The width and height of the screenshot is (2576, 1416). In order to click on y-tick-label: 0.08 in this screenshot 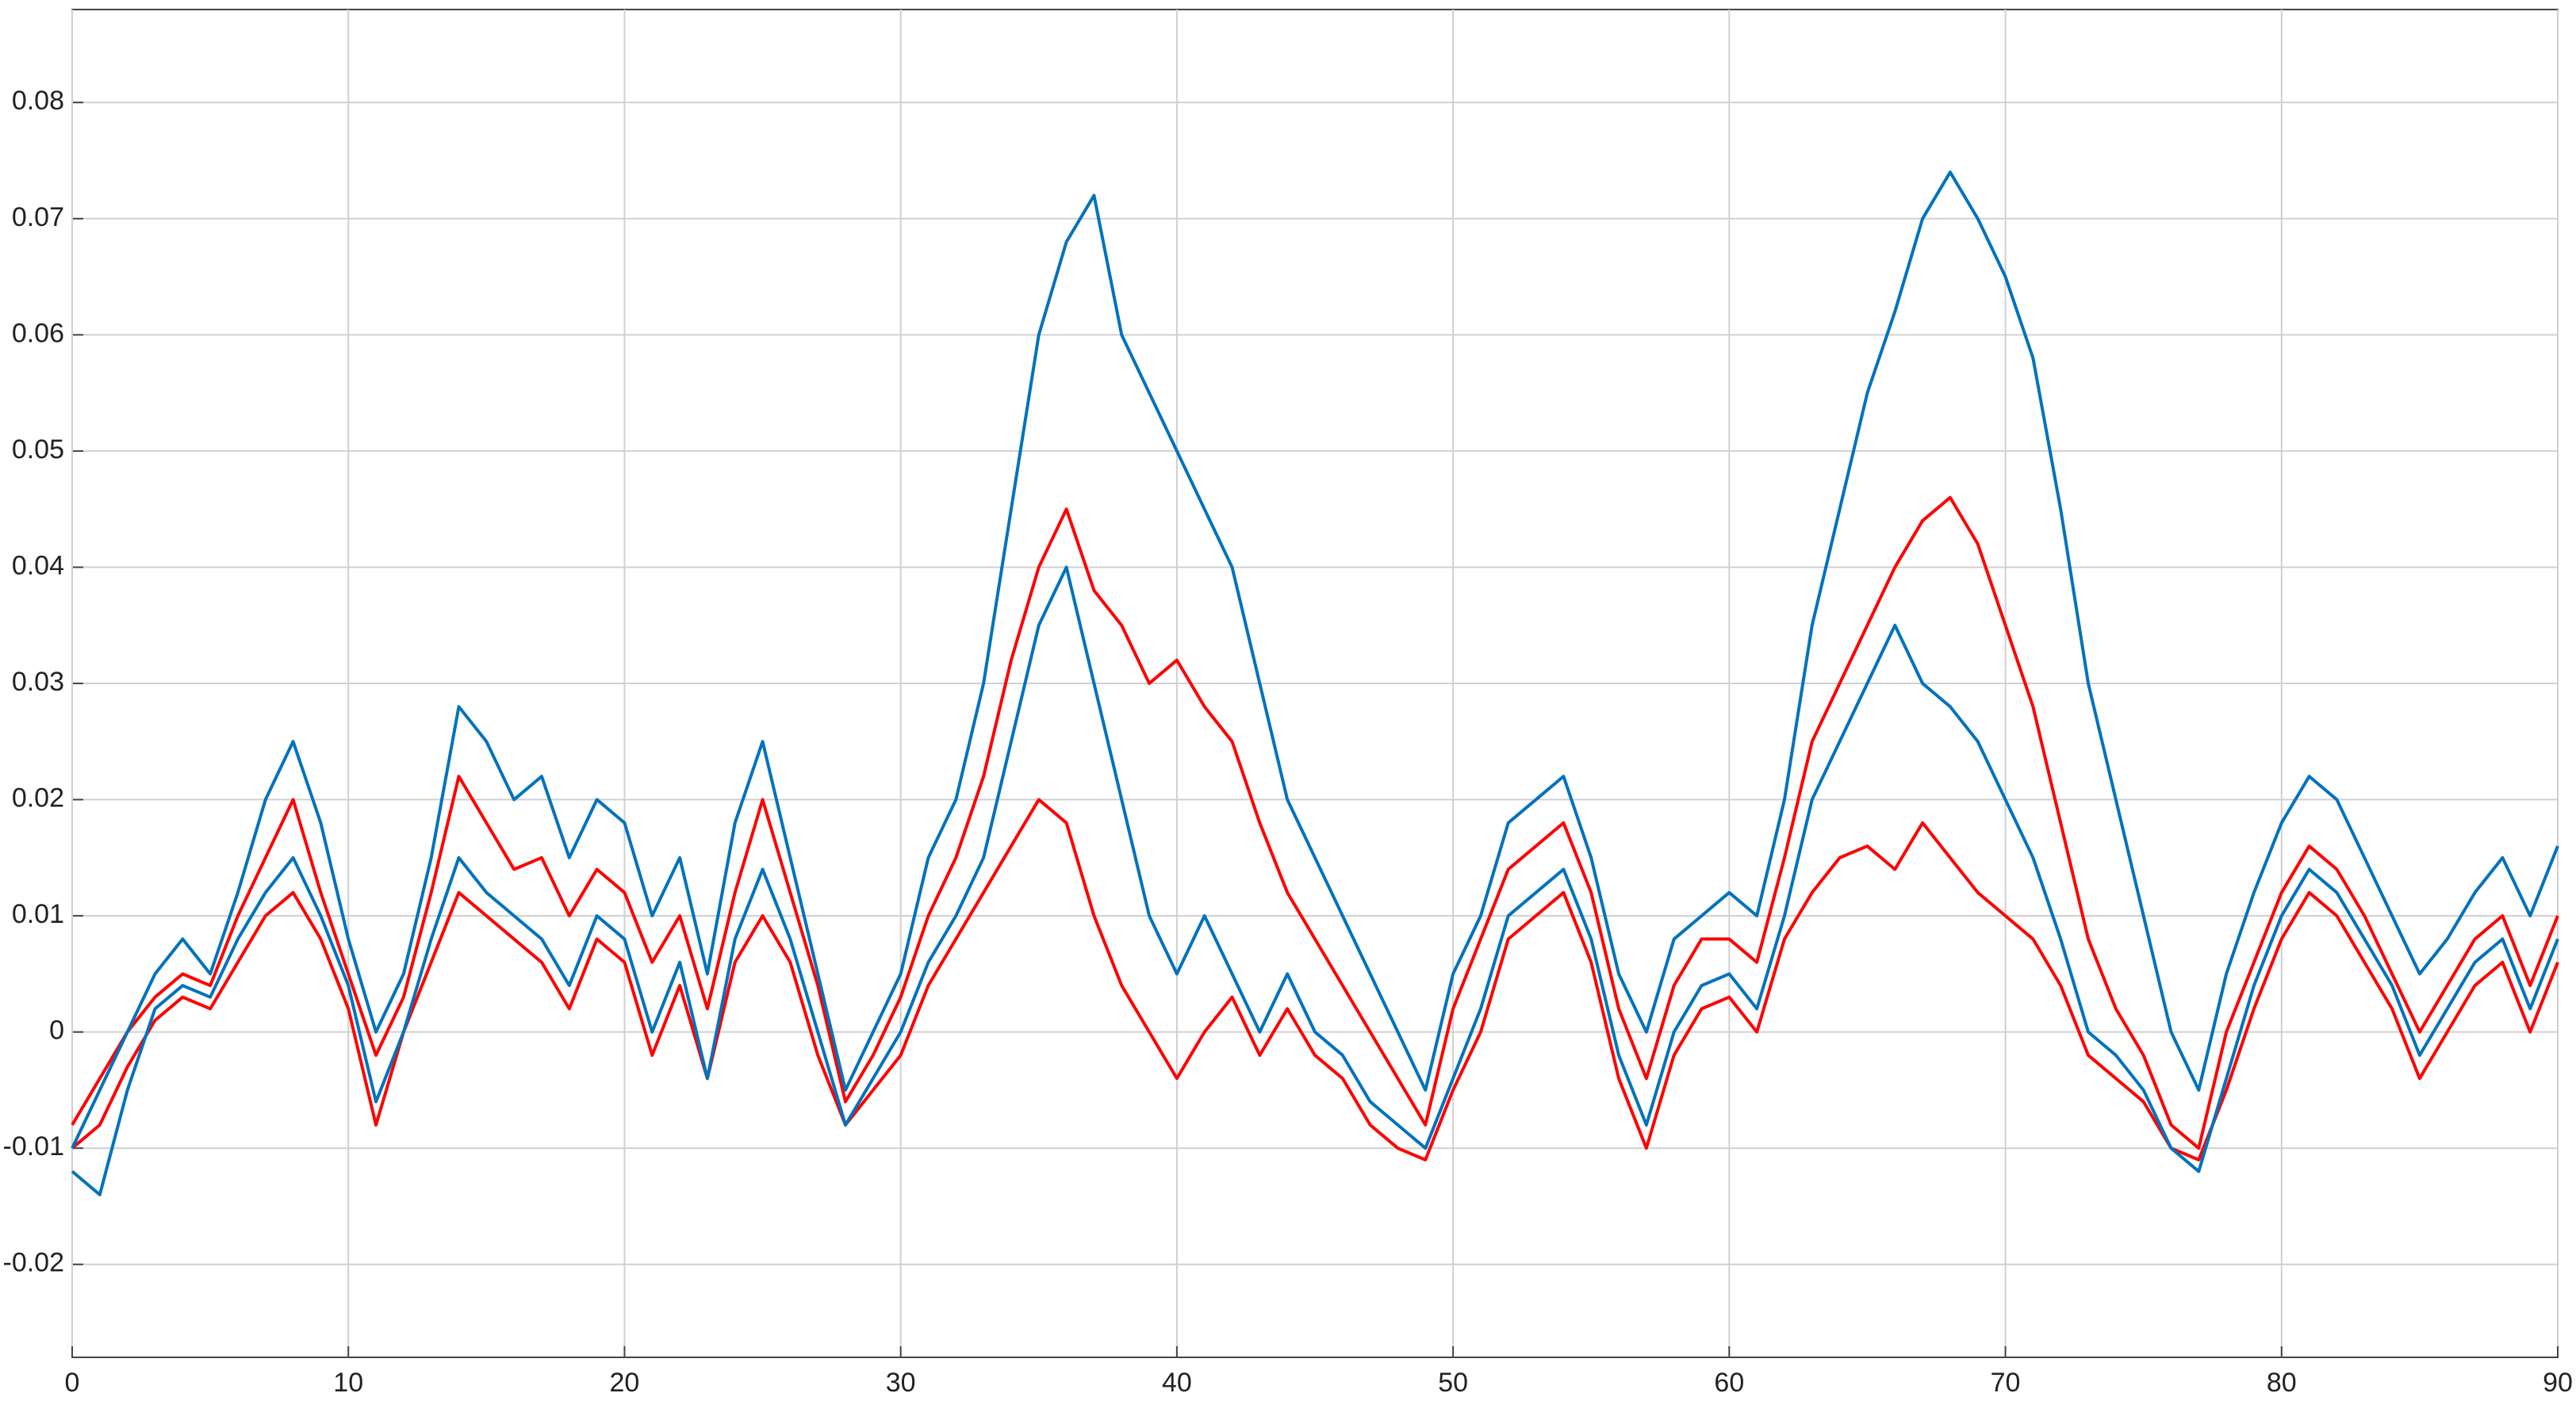, I will do `click(38, 101)`.